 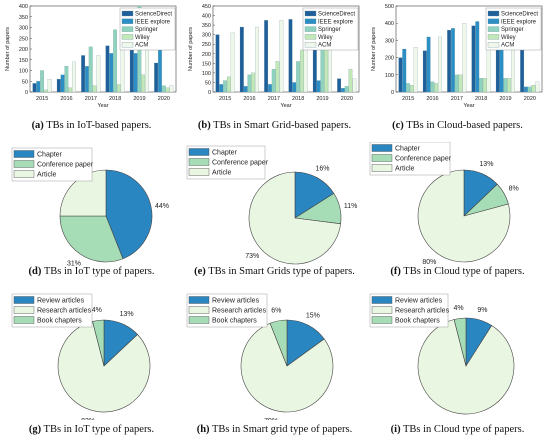 I want to click on x-tick-label: 2018, so click(x=298, y=99).